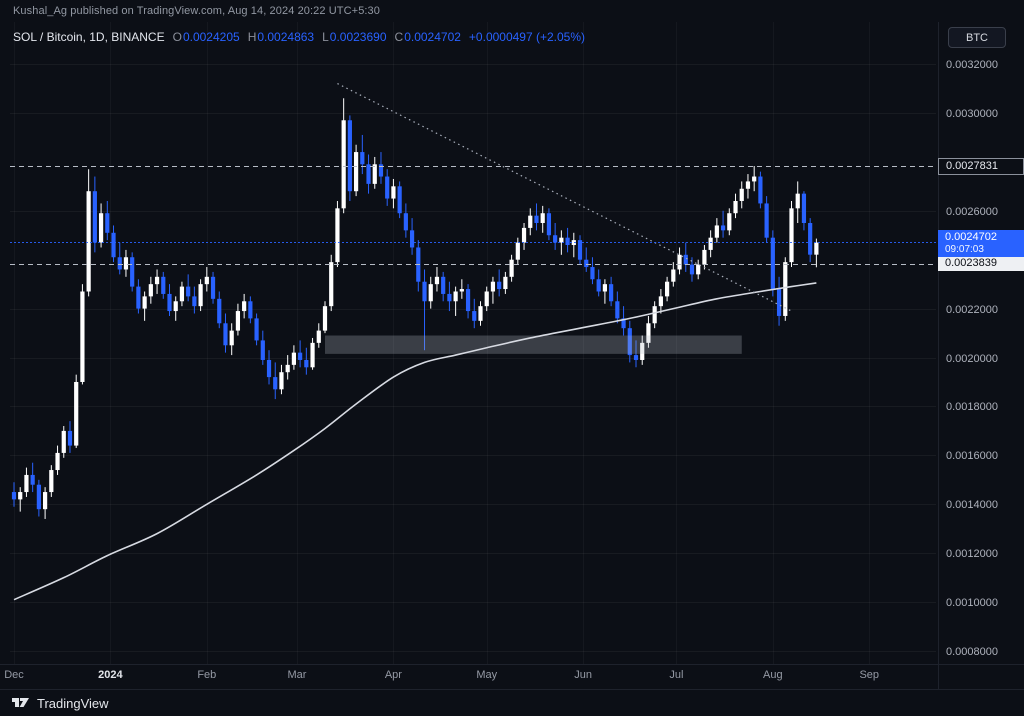  I want to click on price-level-label: 0.0023839, so click(981, 263).